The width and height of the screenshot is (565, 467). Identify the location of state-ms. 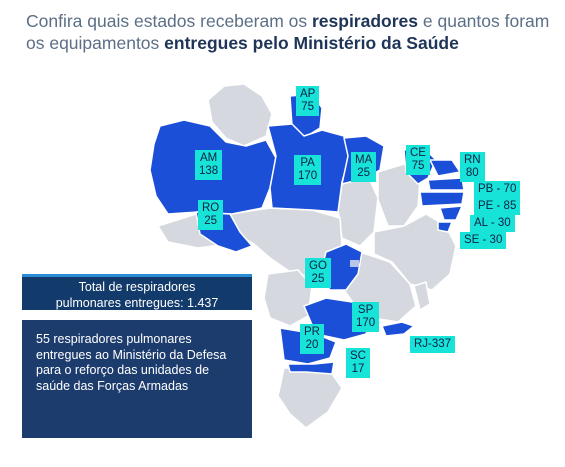
(288, 298).